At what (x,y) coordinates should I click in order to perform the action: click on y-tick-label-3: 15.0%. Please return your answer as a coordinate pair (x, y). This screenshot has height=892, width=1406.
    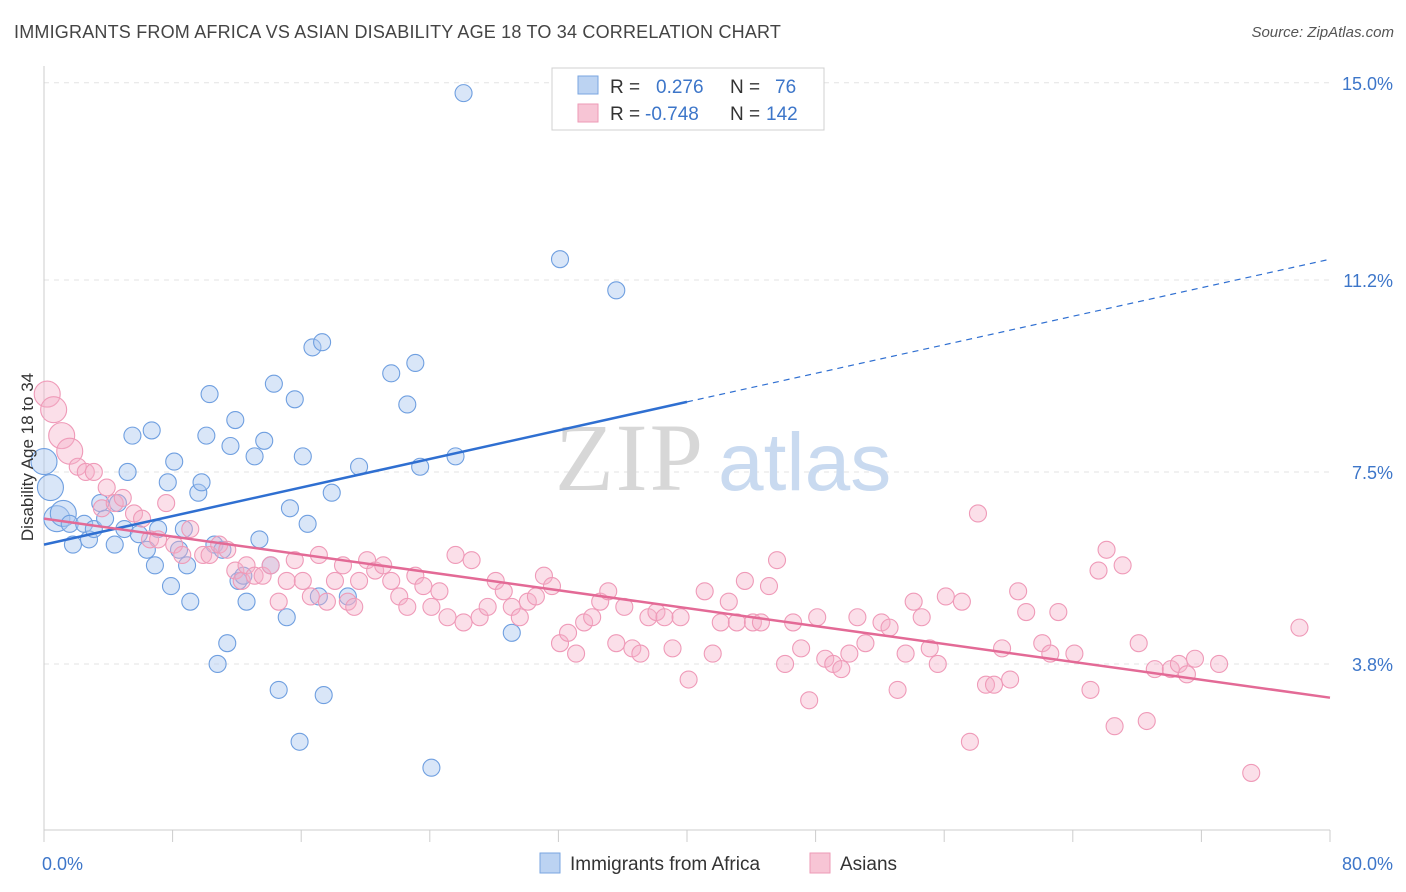
    Looking at the image, I should click on (1367, 84).